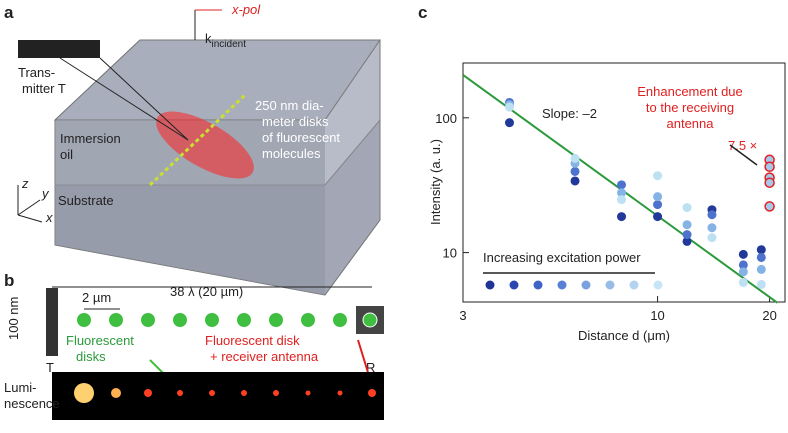 This screenshot has width=788, height=433. Describe the element at coordinates (44, 88) in the screenshot. I see `label-line: mitter T` at that location.